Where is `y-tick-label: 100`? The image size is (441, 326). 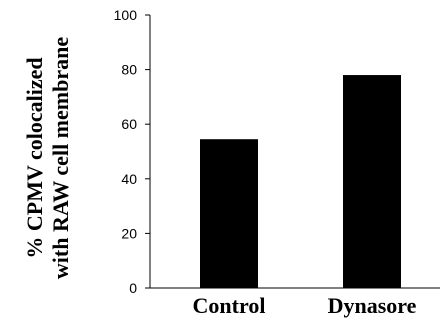
y-tick-label: 100 is located at coordinates (126, 15).